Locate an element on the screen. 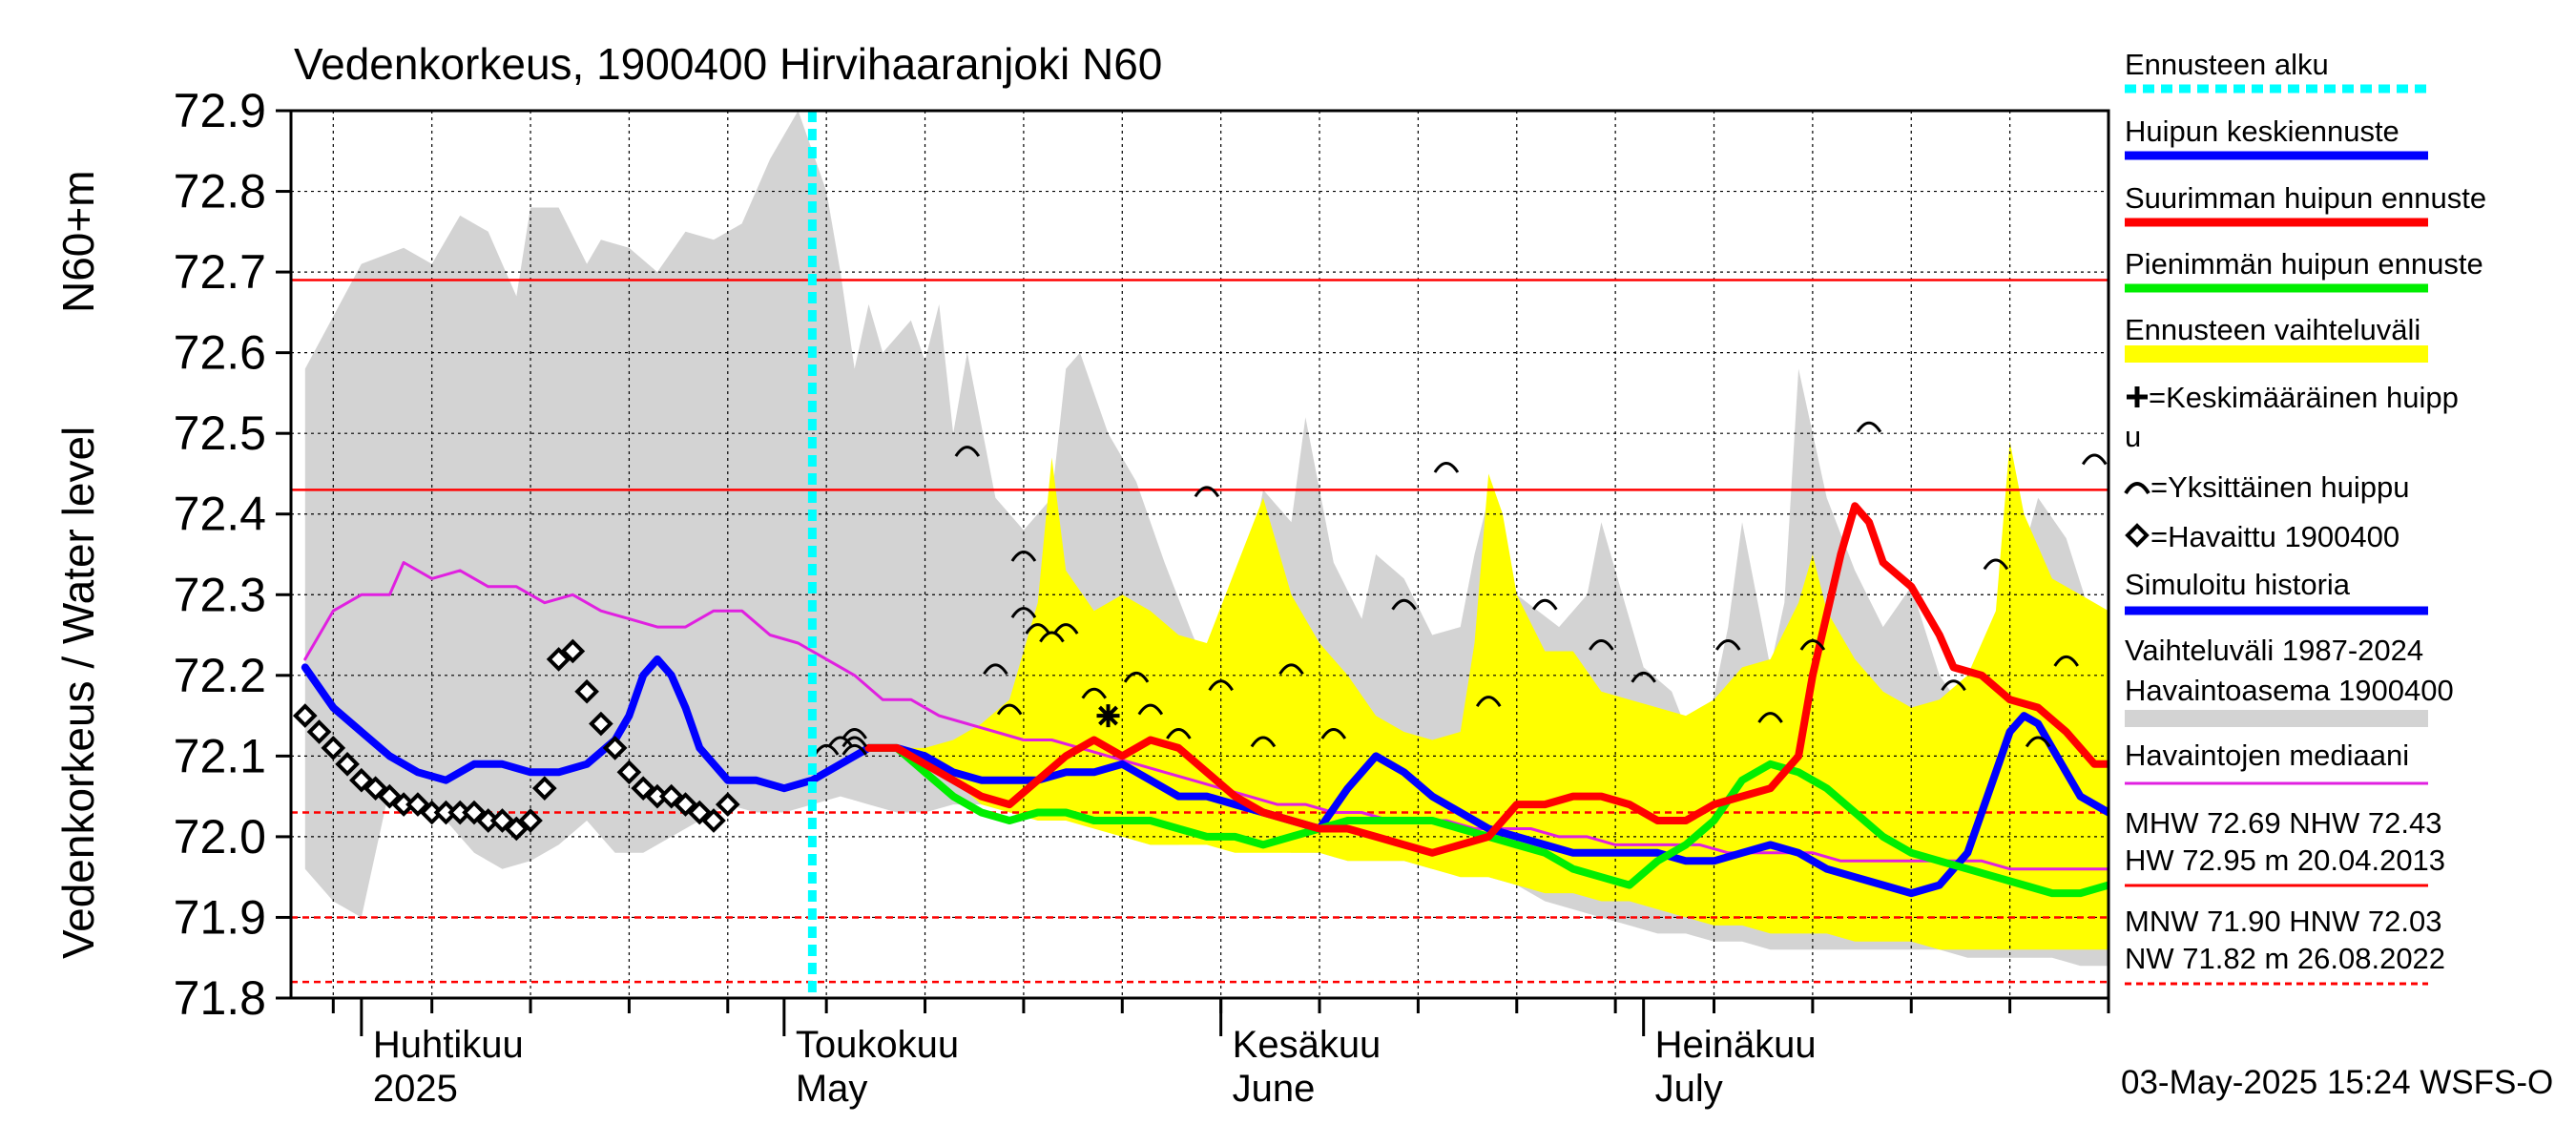 This screenshot has width=2576, height=1145. y-tick-label: 72.6 is located at coordinates (220, 353).